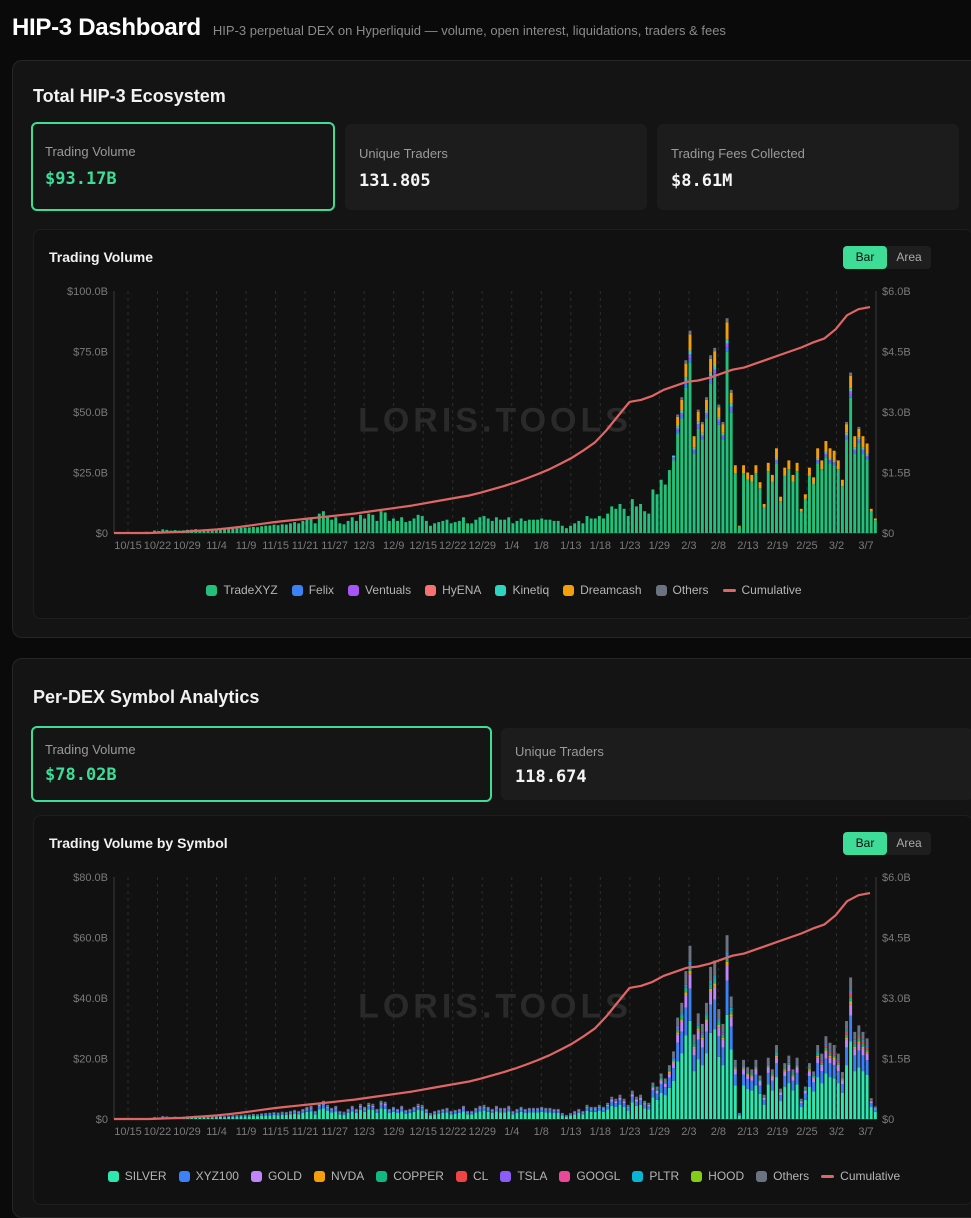 The height and width of the screenshot is (1218, 971). What do you see at coordinates (655, 1176) in the screenshot?
I see `legend-item-pltr: PLTR` at bounding box center [655, 1176].